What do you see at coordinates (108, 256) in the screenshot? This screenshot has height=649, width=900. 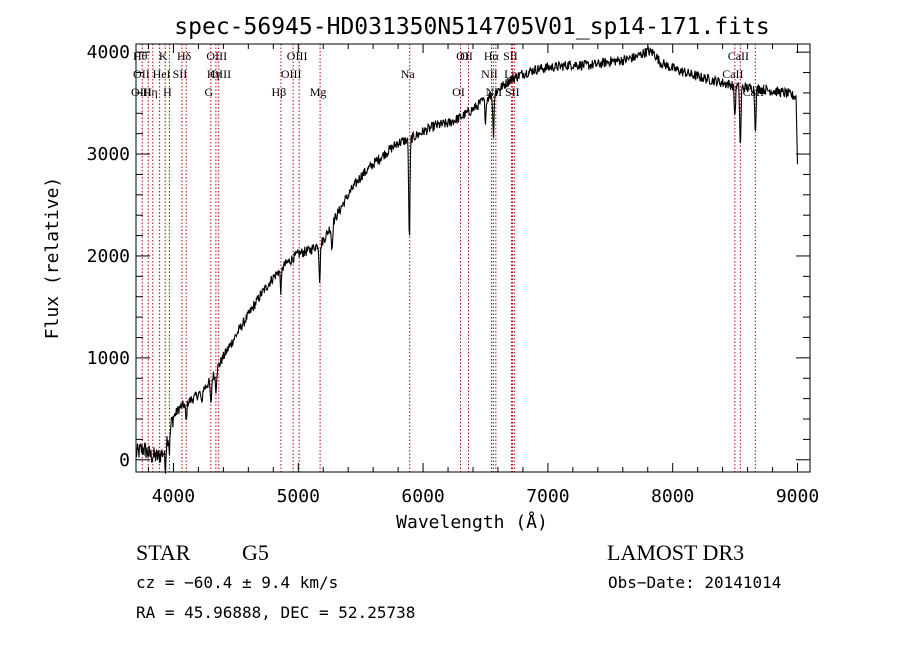 I see `y-tick-label: 2000` at bounding box center [108, 256].